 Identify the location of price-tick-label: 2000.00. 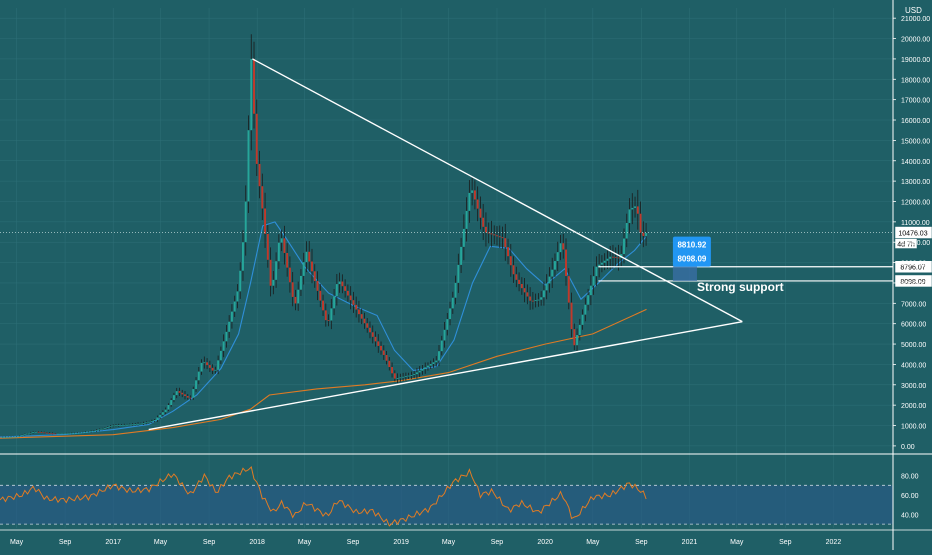
(913, 406).